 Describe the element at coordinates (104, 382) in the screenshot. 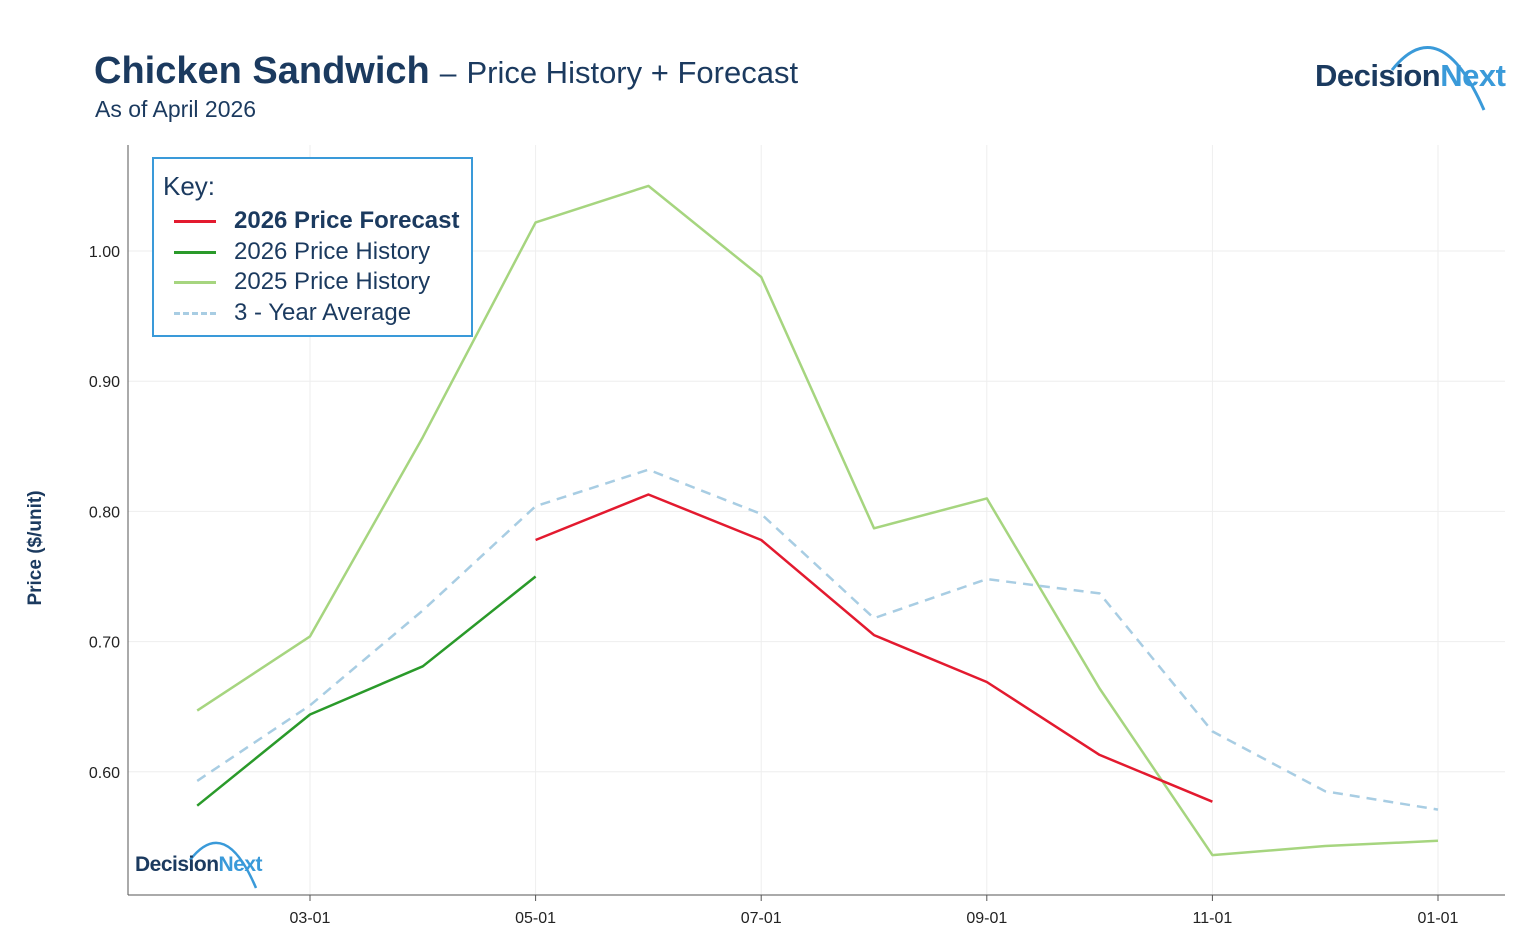

I see `y-tick-label: 0.90` at that location.